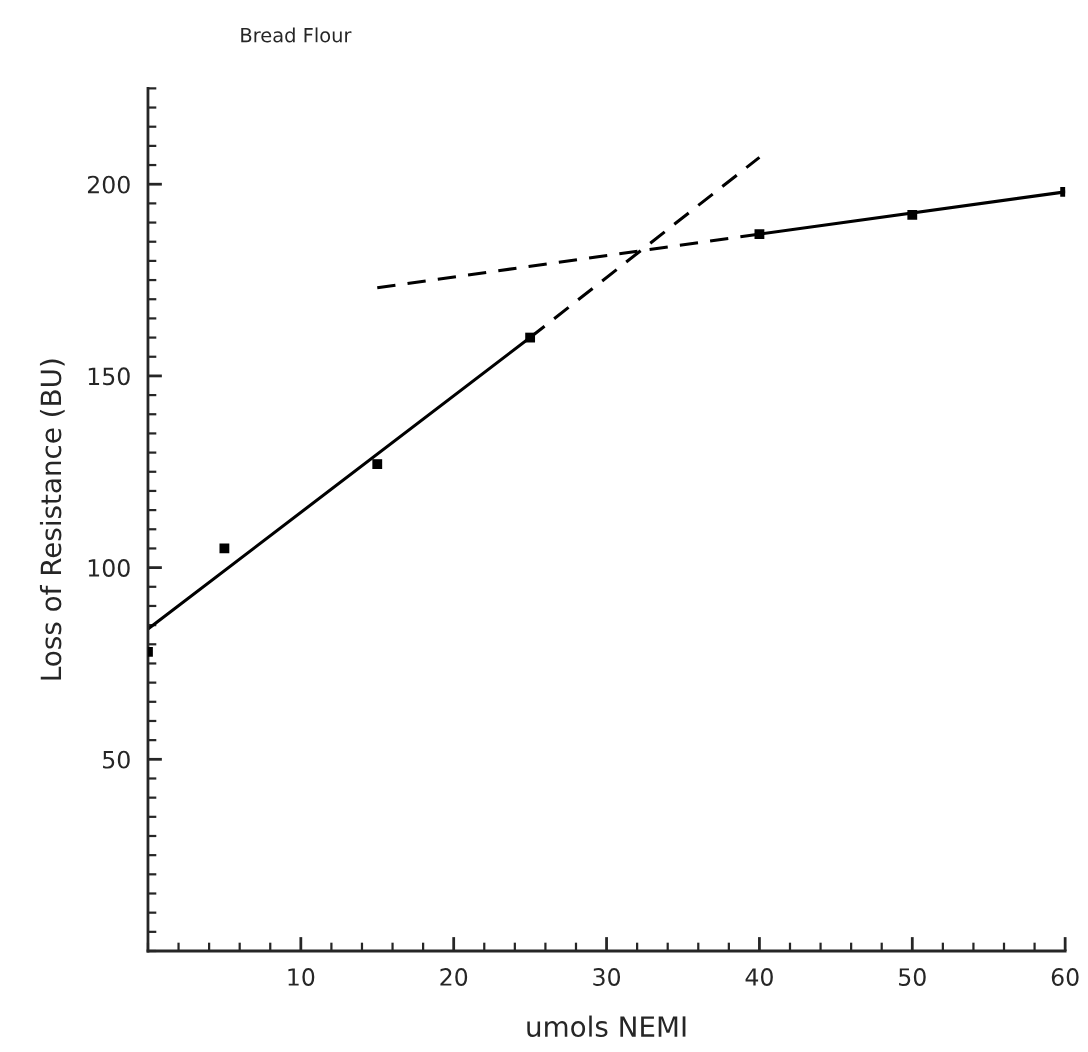 Image resolution: width=1088 pixels, height=1052 pixels. I want to click on x-tick-label: 30, so click(607, 977).